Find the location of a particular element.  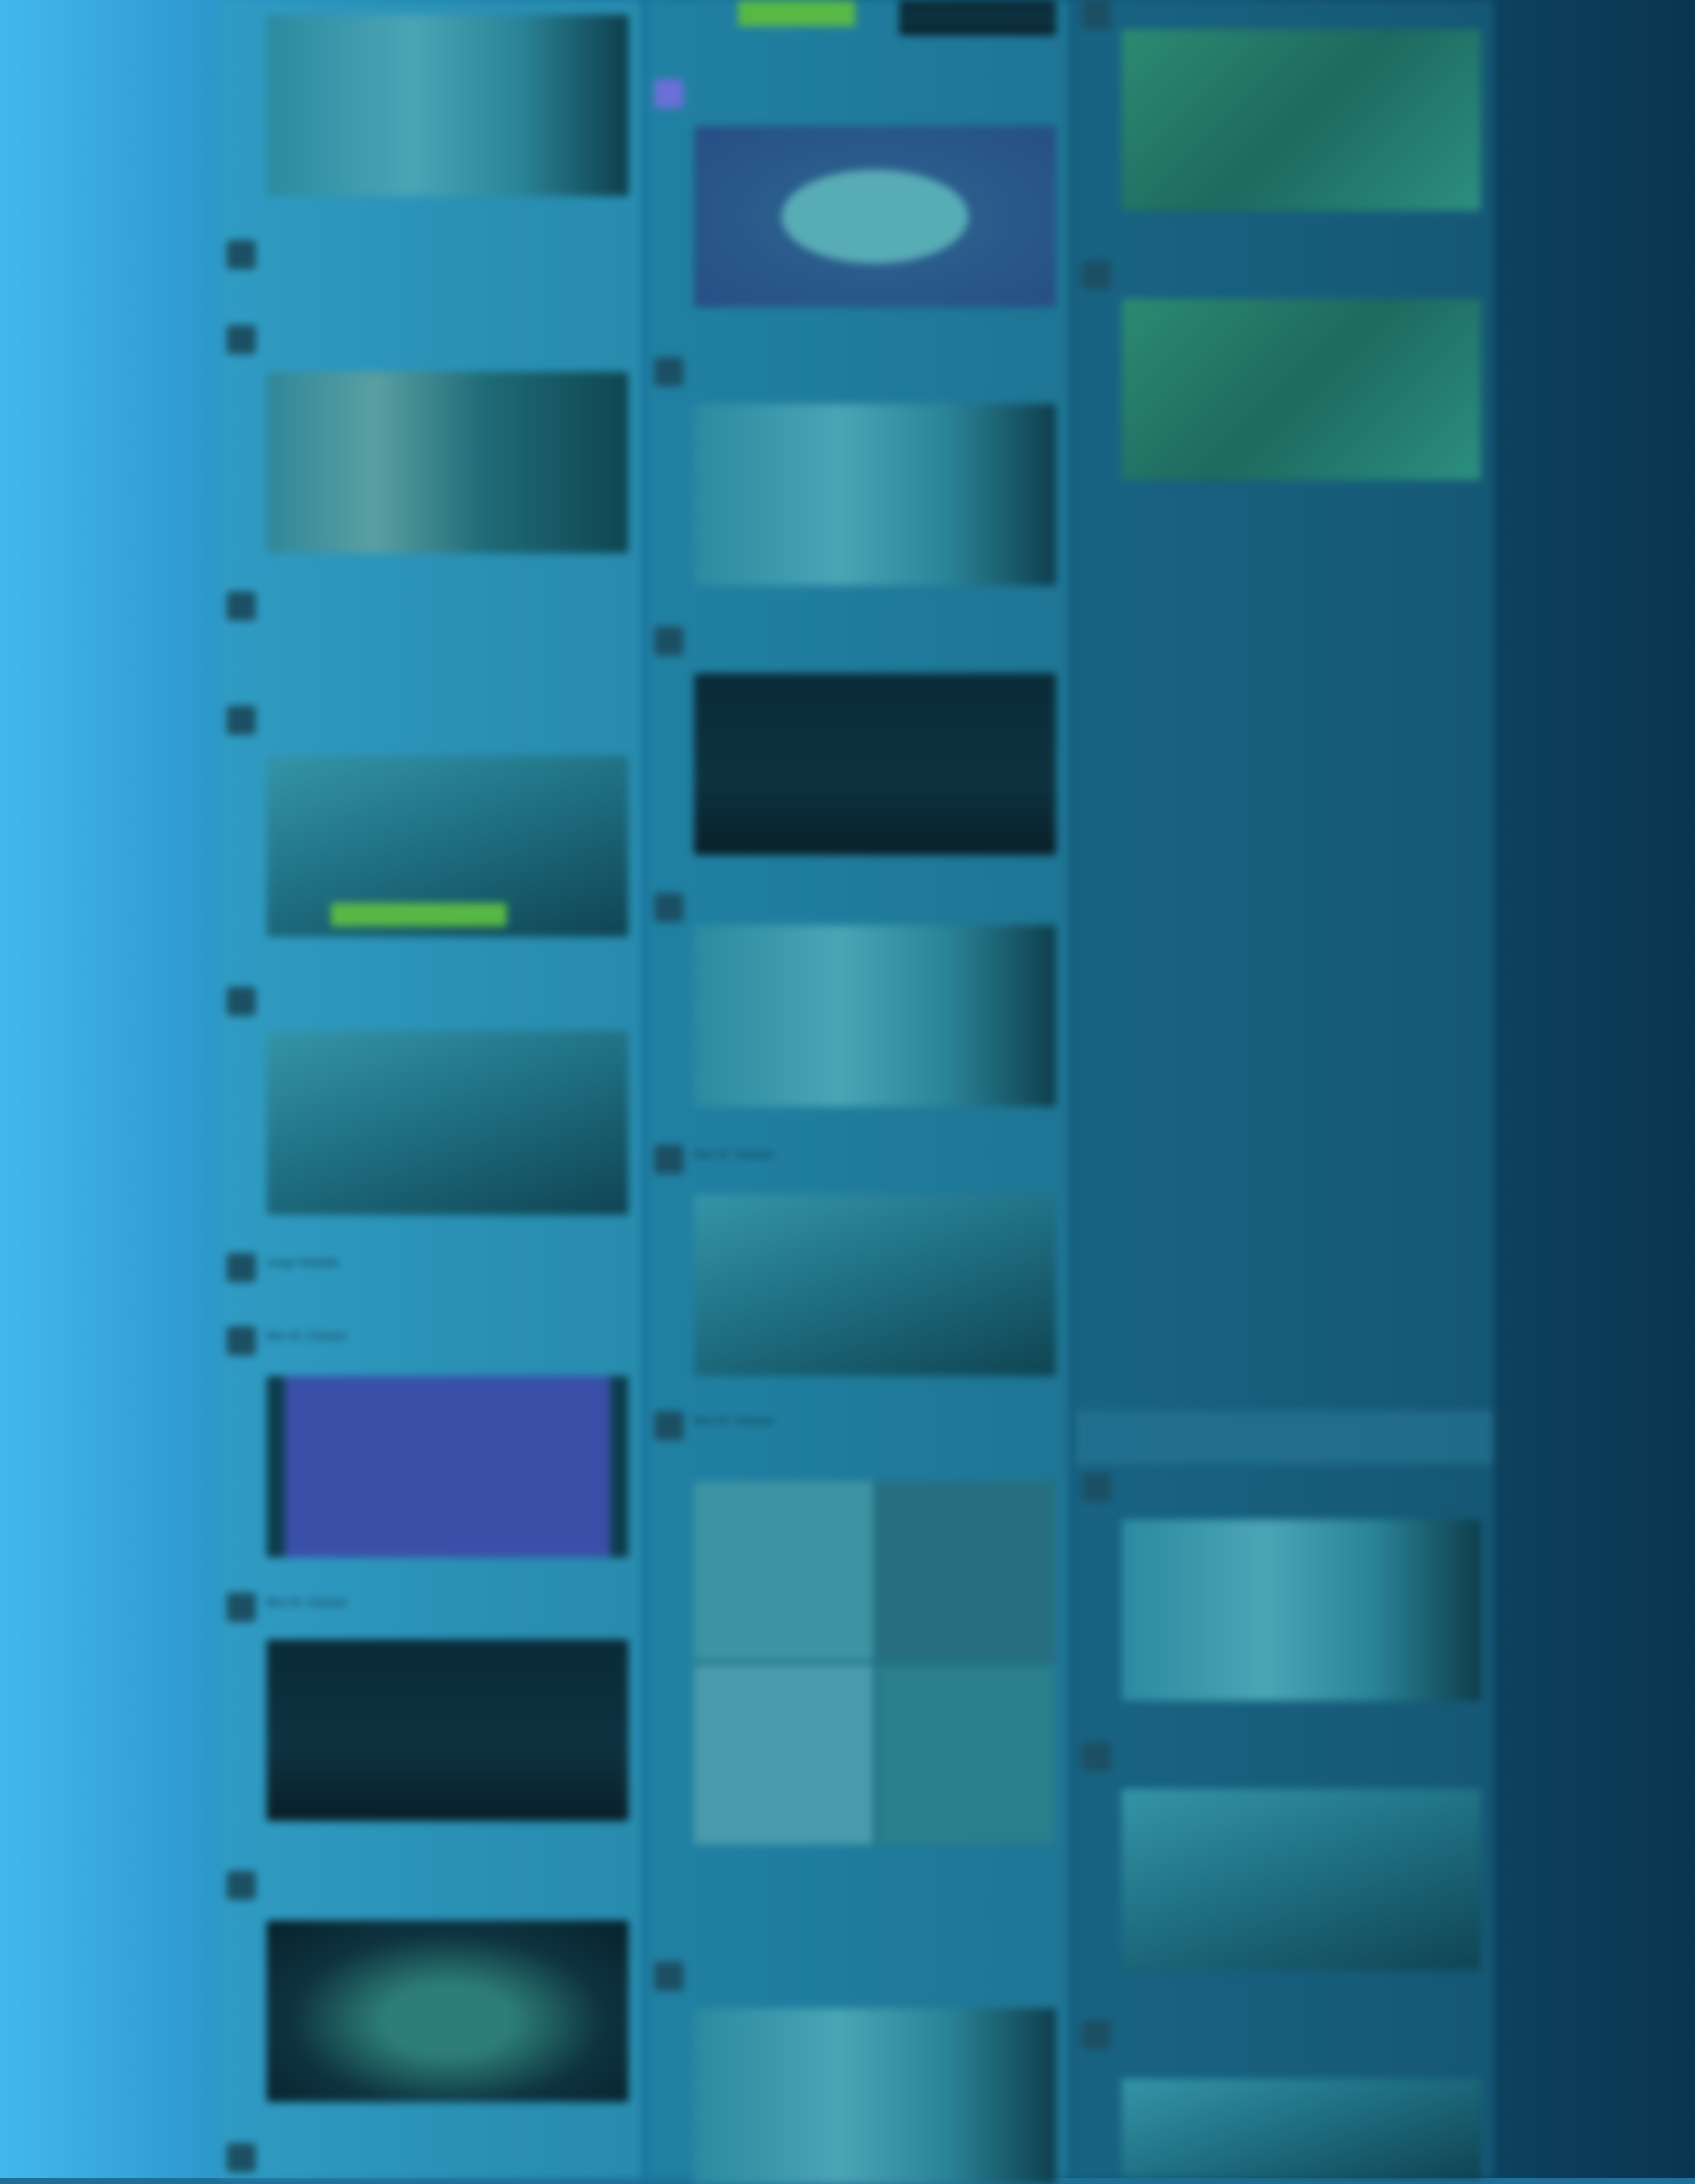

tweet-card: Jorge Redalla is located at coordinates (430, 1282).